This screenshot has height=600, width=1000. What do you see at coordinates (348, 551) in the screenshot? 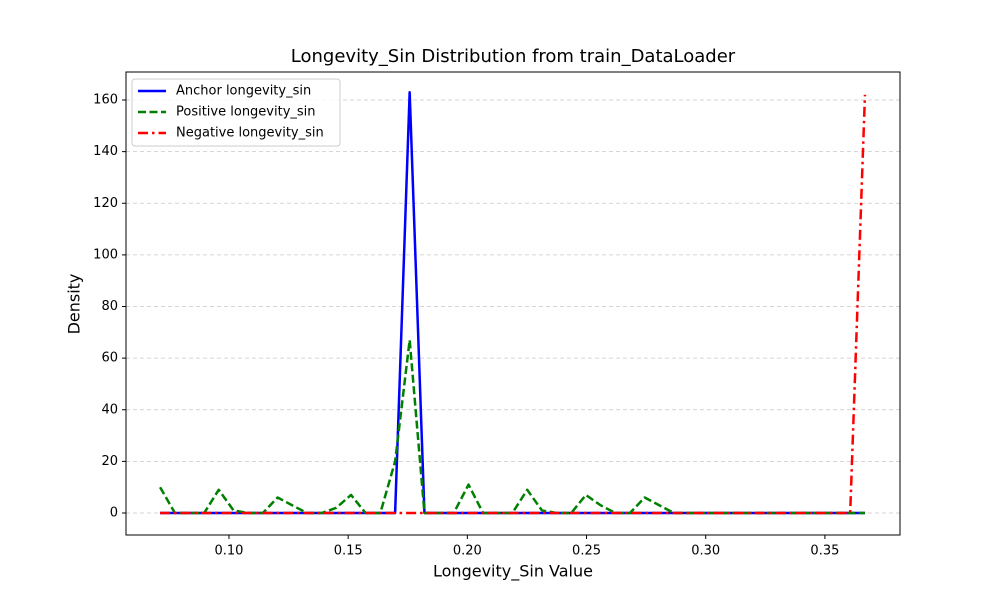
I see `x-tick-label: 0.15` at bounding box center [348, 551].